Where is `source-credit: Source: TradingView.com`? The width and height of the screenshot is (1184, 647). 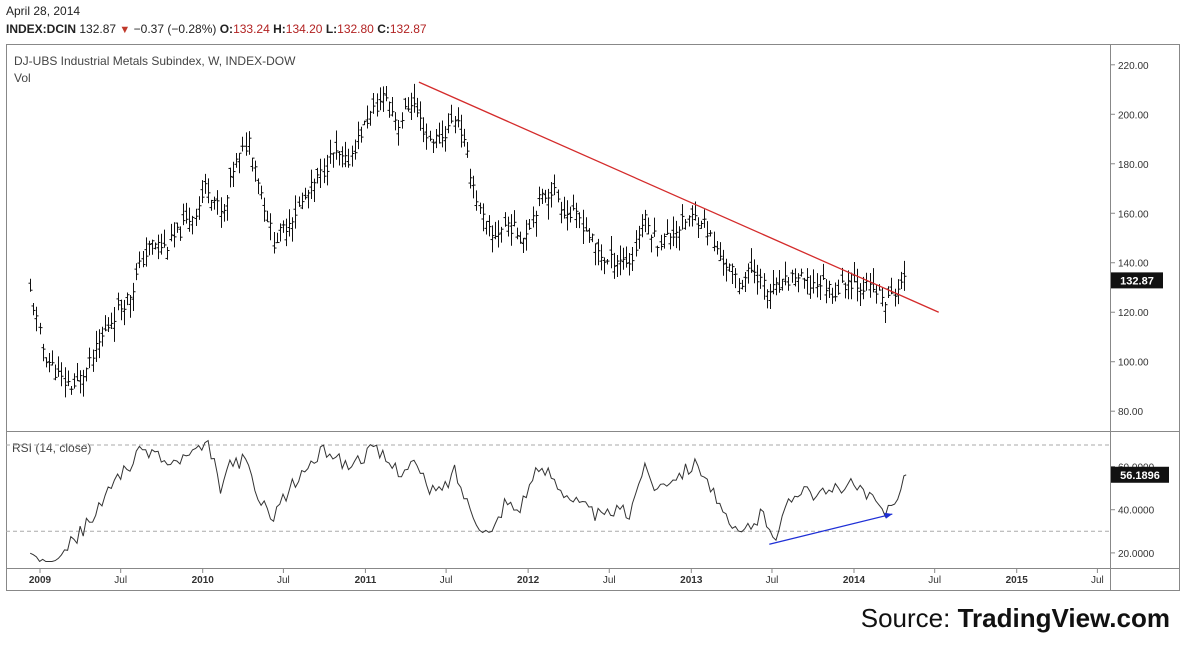 source-credit: Source: TradingView.com is located at coordinates (1015, 618).